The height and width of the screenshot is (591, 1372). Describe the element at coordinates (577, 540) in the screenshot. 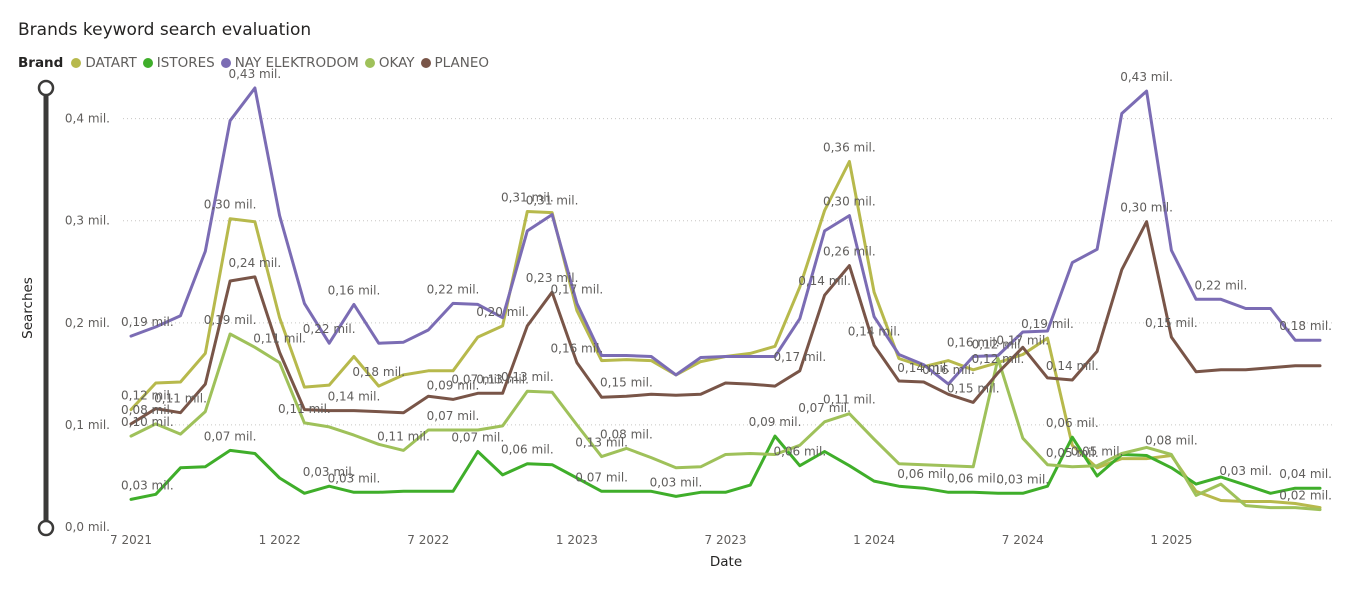

I see `x-tick-label: 1 2023` at that location.